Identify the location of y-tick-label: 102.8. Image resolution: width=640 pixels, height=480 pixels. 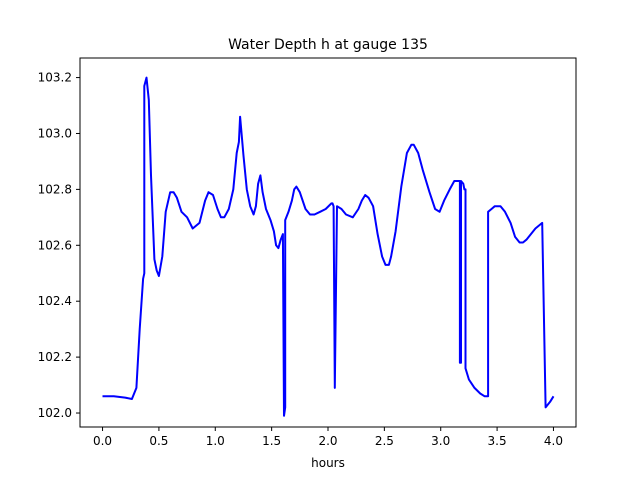
(55, 189).